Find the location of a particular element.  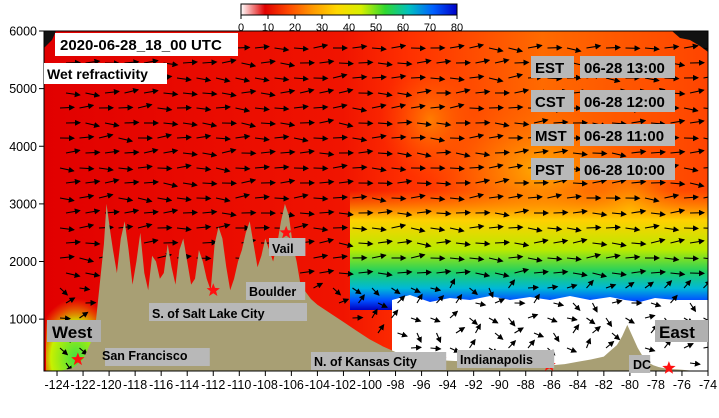

x-tick-label: -112 is located at coordinates (213, 385).